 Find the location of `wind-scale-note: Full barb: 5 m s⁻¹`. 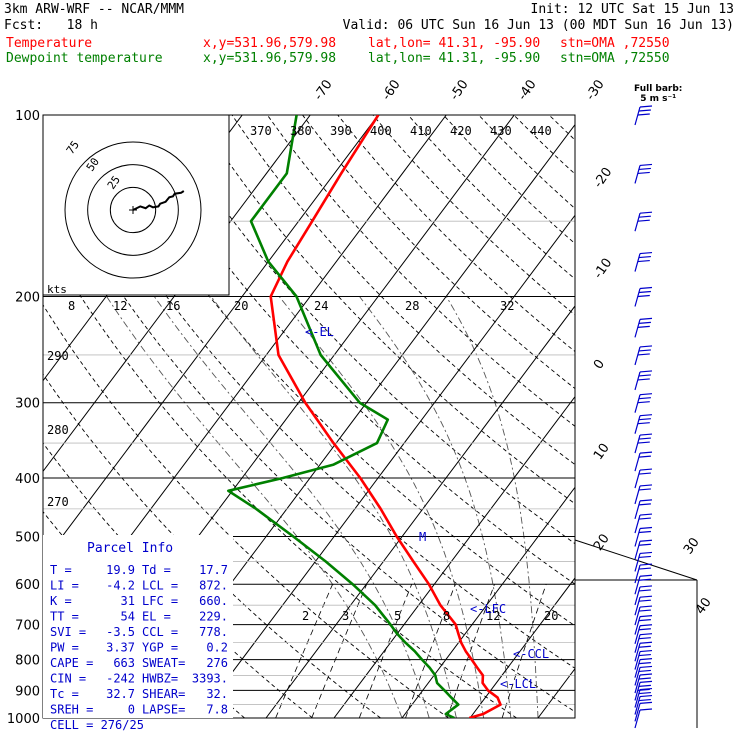

wind-scale-note: Full barb: 5 m s⁻¹ is located at coordinates (658, 94).